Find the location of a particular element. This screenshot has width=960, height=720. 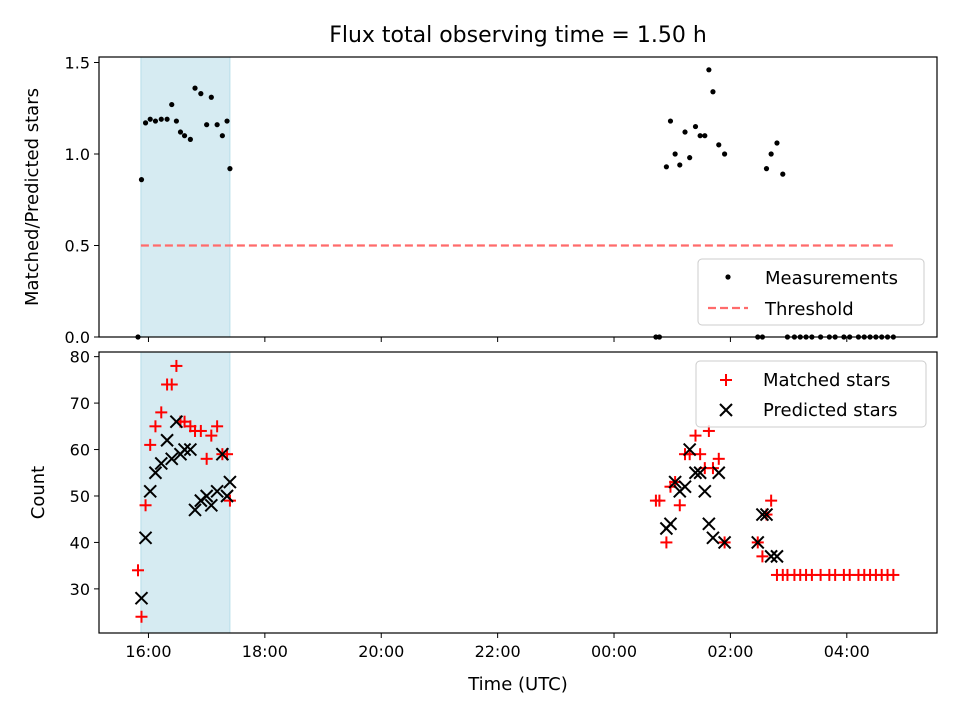

predicted-stars-legend-label: Predicted stars is located at coordinates (830, 410).